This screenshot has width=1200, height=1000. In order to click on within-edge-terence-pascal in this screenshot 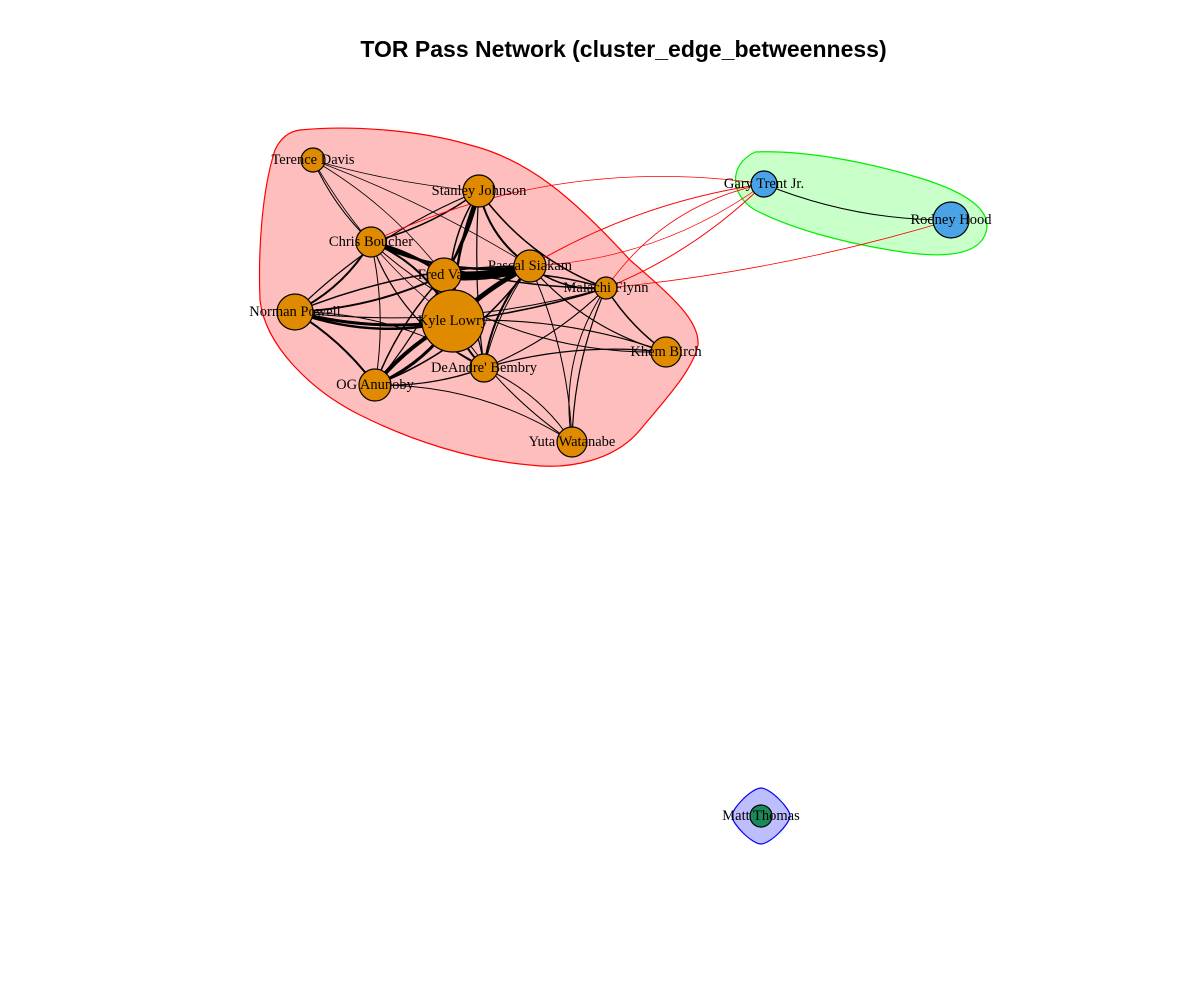, I will do `click(421, 213)`.